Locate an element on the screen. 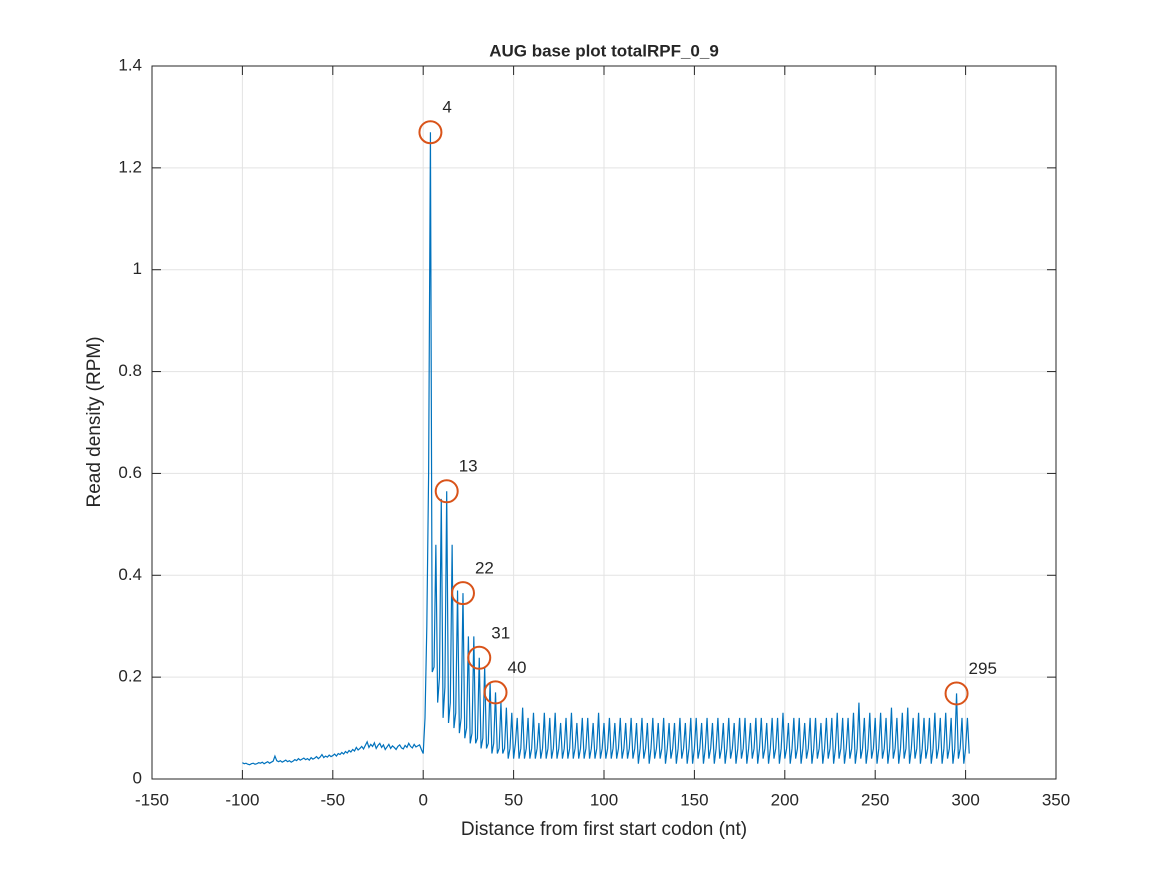  peak-label: 22 is located at coordinates (484, 568).